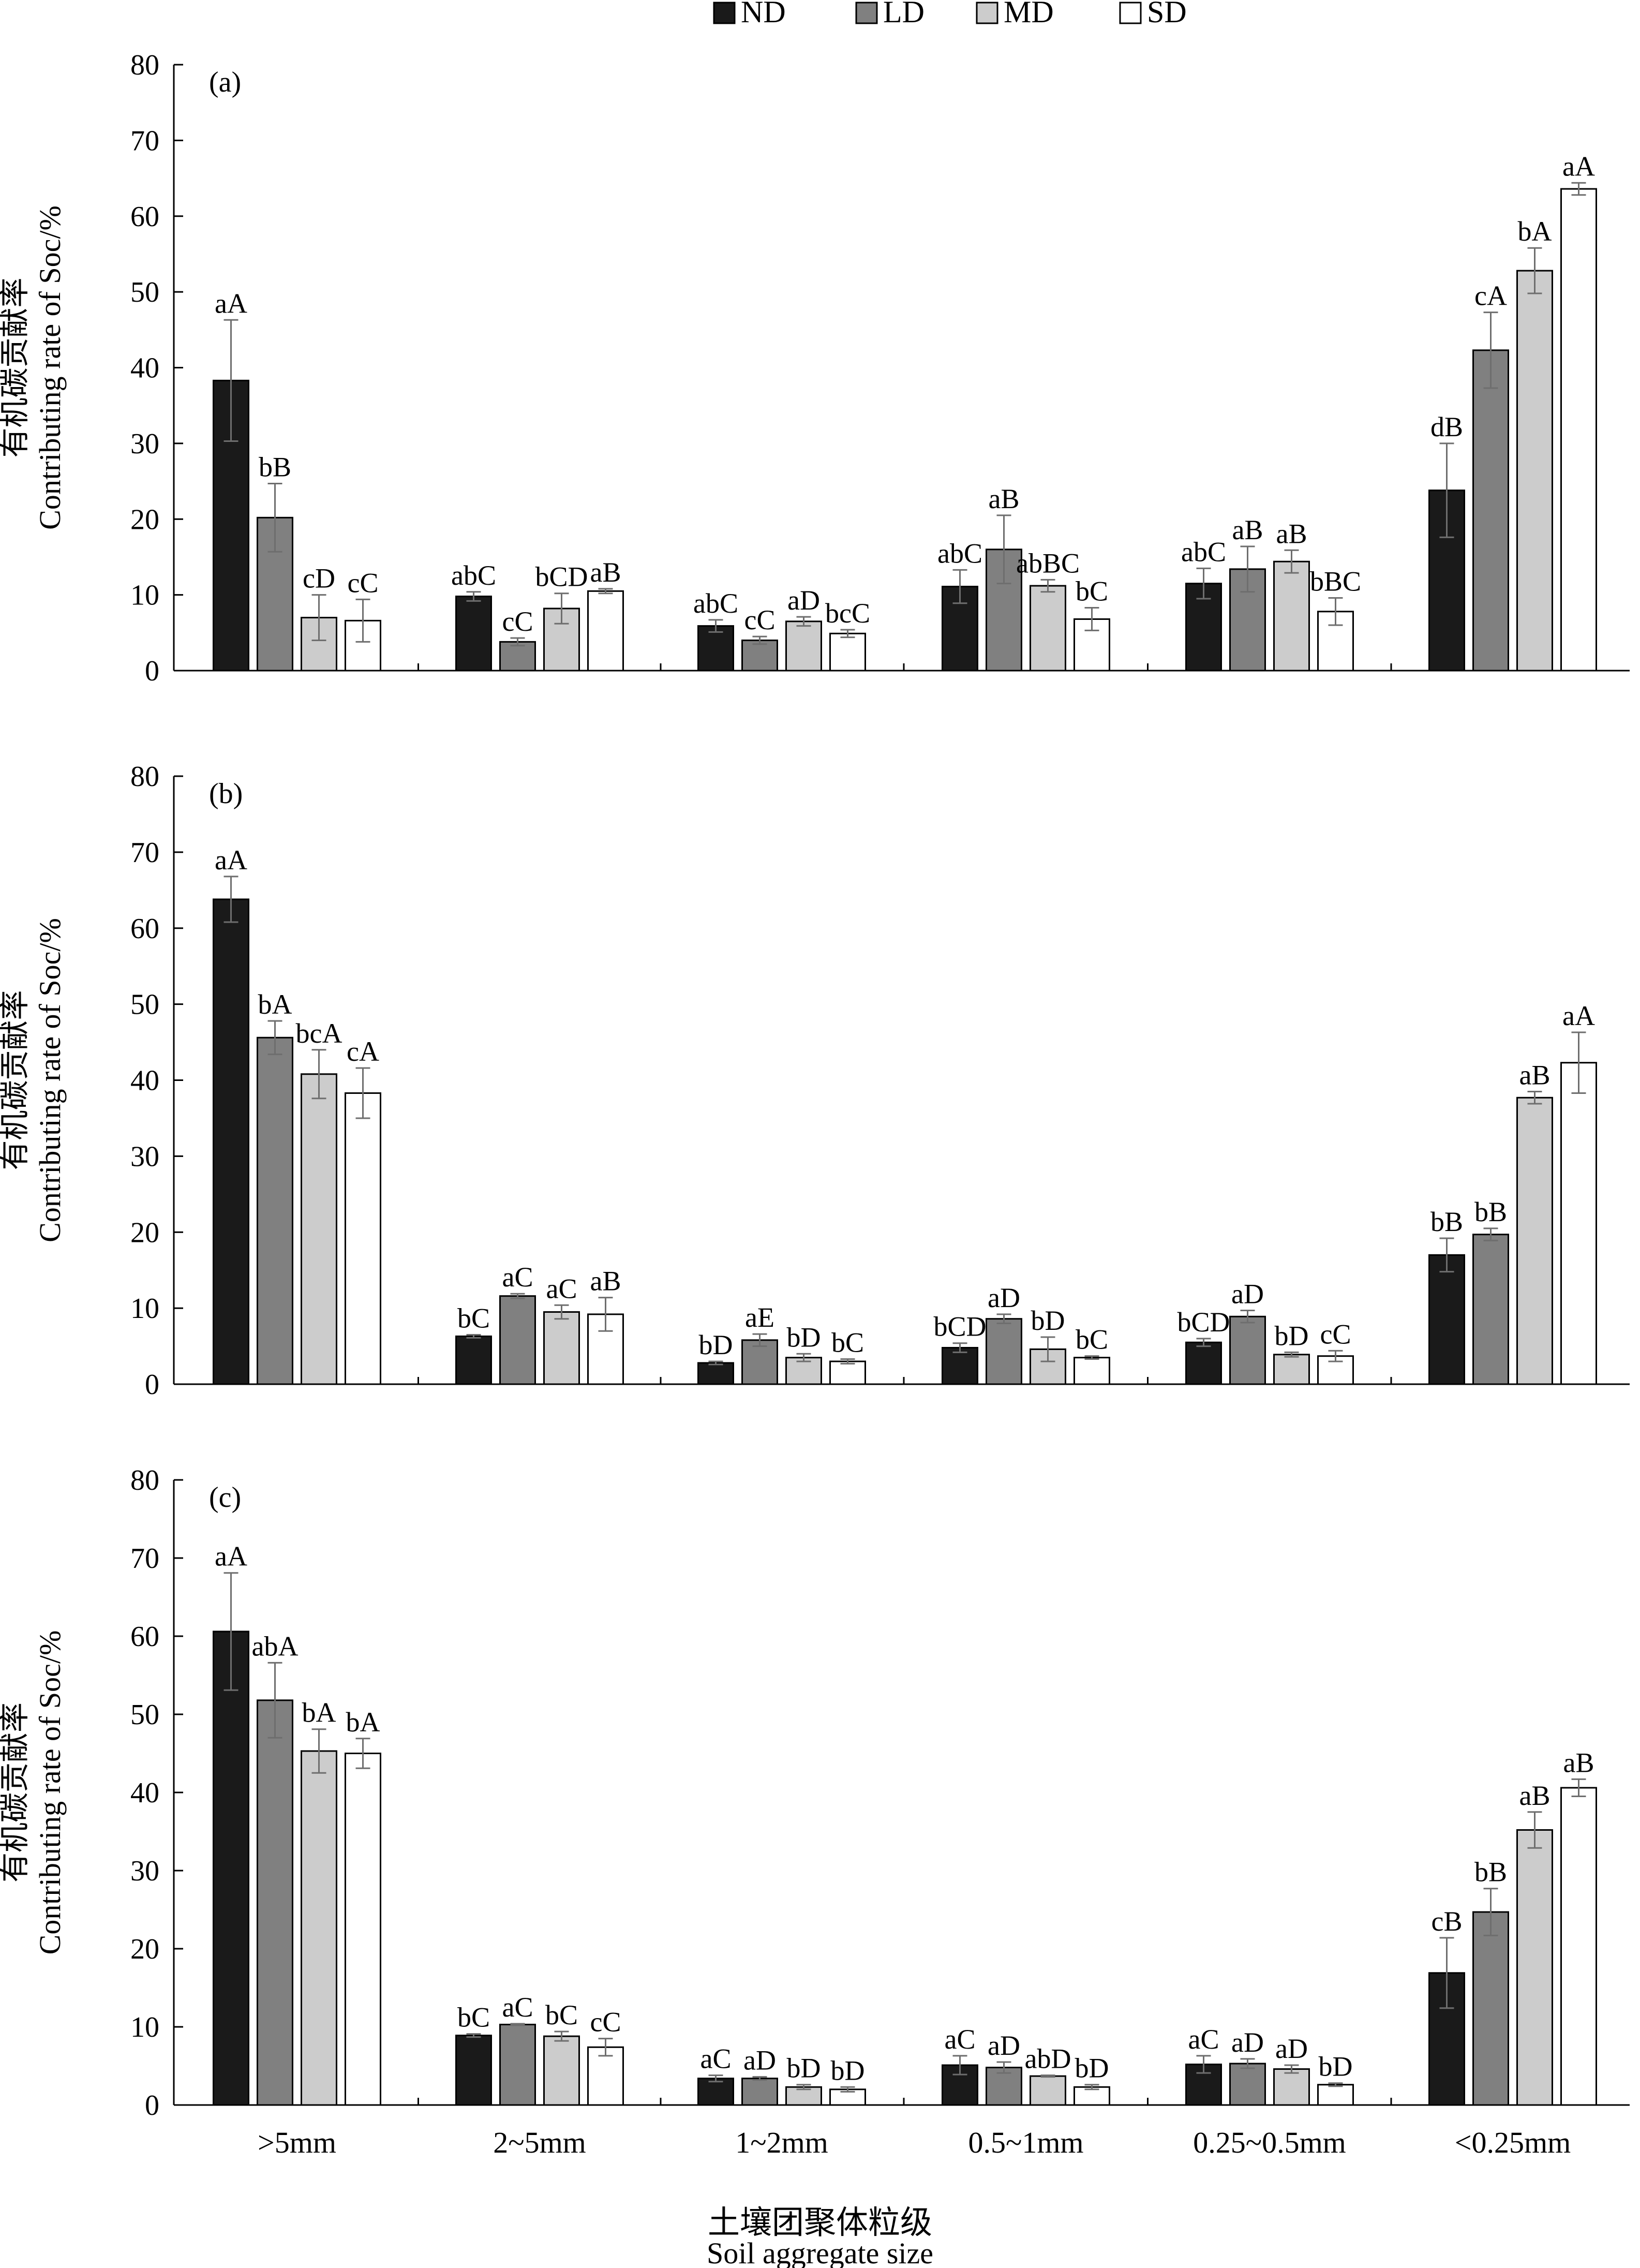 The height and width of the screenshot is (2268, 1640). Describe the element at coordinates (144, 1005) in the screenshot. I see `y-tick-label: 50` at that location.